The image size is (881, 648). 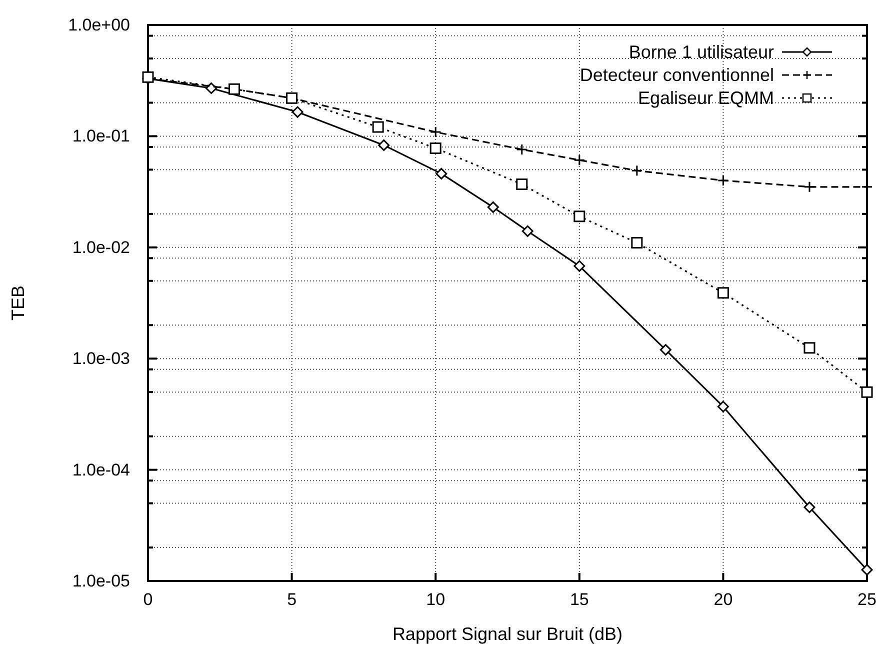 What do you see at coordinates (867, 600) in the screenshot?
I see `x-tick-label: 25` at bounding box center [867, 600].